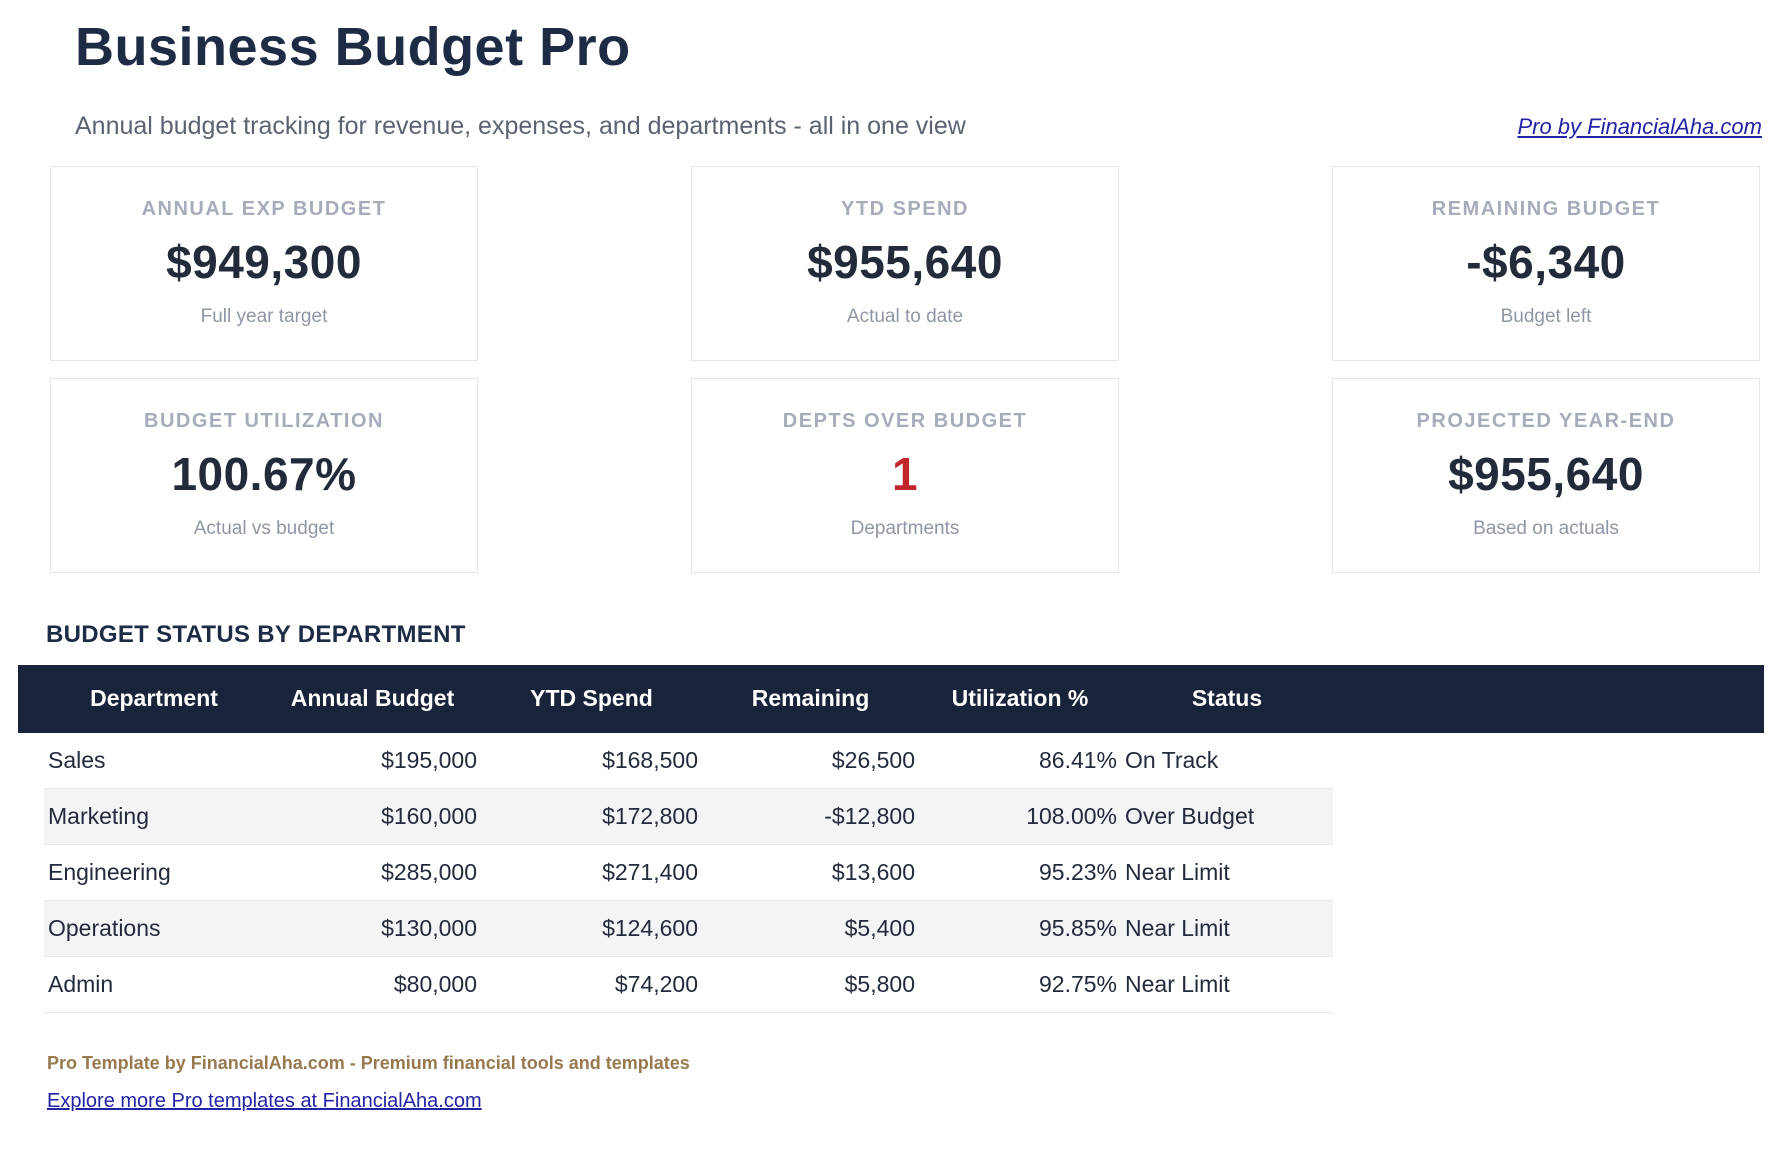  Describe the element at coordinates (372, 698) in the screenshot. I see `column-header-annual-budget: Annual Budget` at that location.